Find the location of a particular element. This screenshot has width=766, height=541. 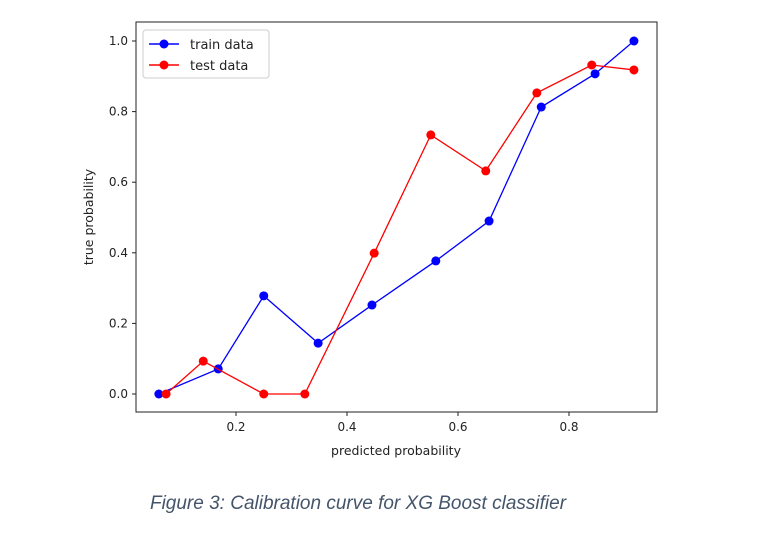

legend-box is located at coordinates (206, 54).